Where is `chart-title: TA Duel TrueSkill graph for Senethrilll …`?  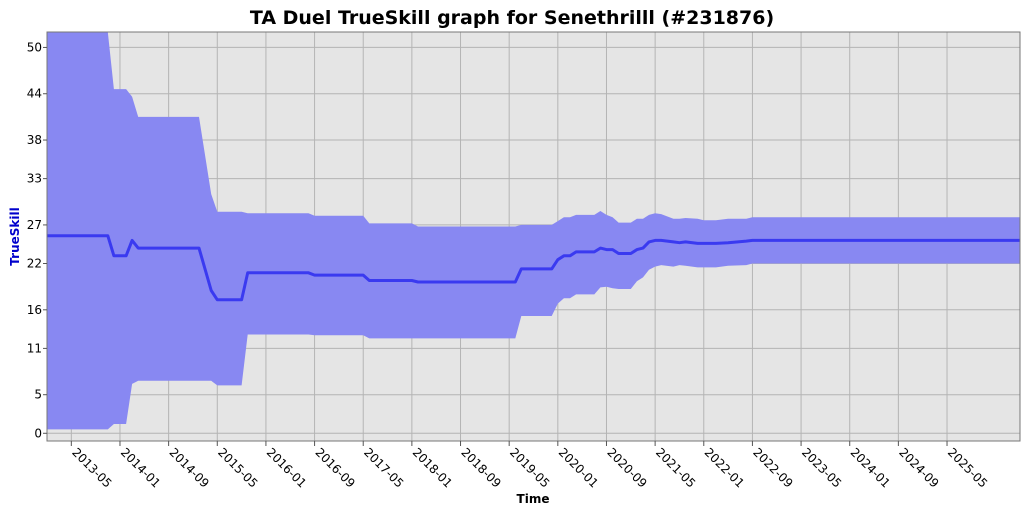
chart-title: TA Duel TrueSkill graph for Senethrilll … is located at coordinates (512, 18).